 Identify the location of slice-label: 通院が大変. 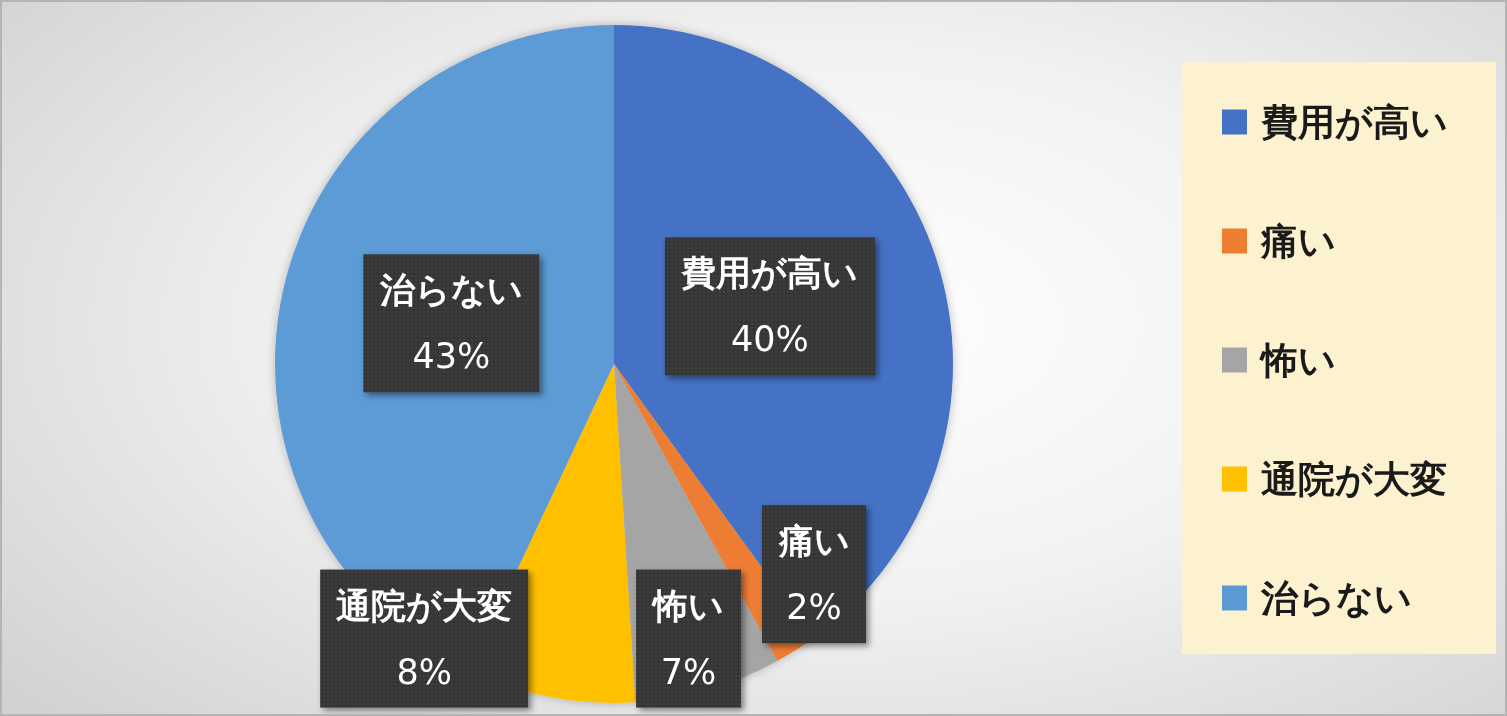
(424, 605).